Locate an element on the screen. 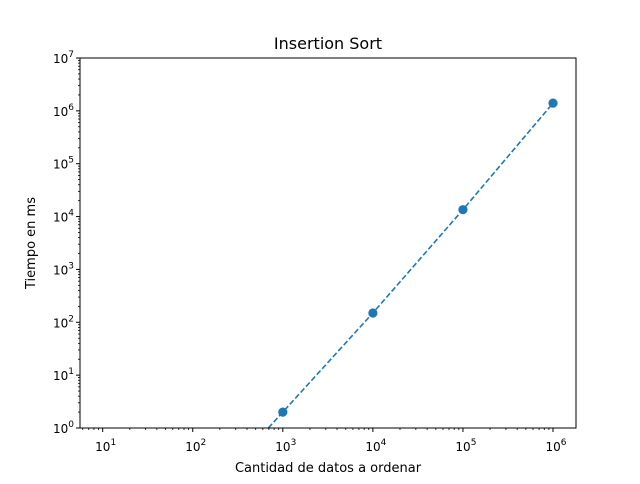 Image resolution: width=640 pixels, height=484 pixels. x-tick-label: 10³ is located at coordinates (285, 446).